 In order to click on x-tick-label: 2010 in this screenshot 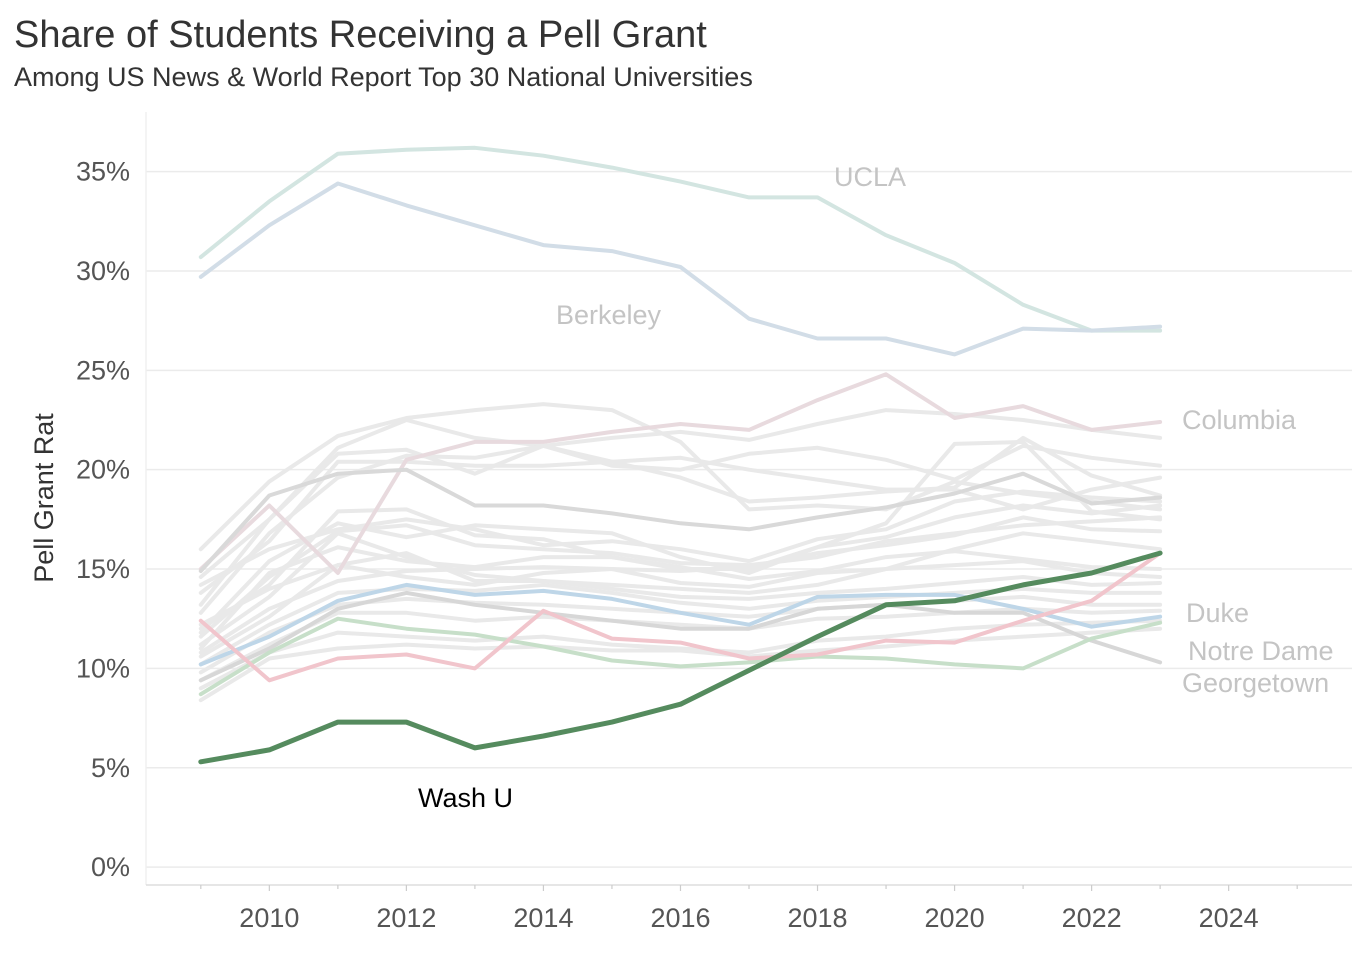, I will do `click(269, 918)`.